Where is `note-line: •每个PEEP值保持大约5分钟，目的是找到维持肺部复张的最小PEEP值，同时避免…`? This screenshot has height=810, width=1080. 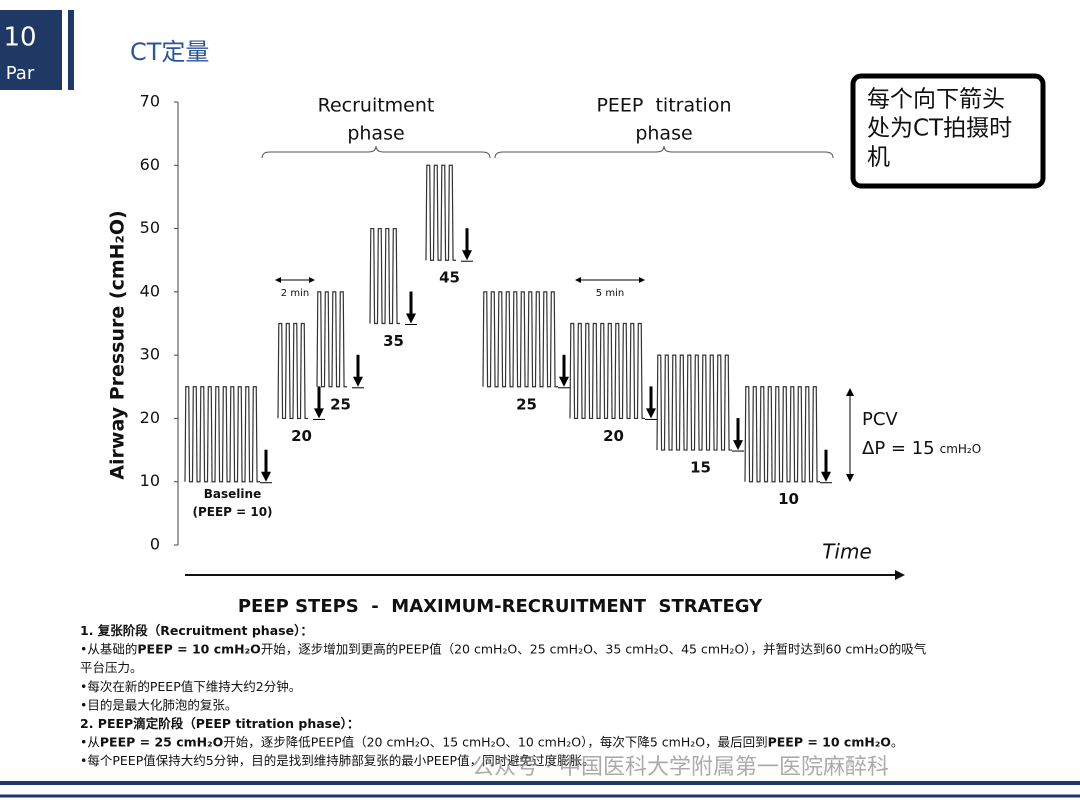 note-line: •每个PEEP值保持大约5分钟，目的是找到维持肺部复张的最小PEEP值，同时避免… is located at coordinates (337, 760).